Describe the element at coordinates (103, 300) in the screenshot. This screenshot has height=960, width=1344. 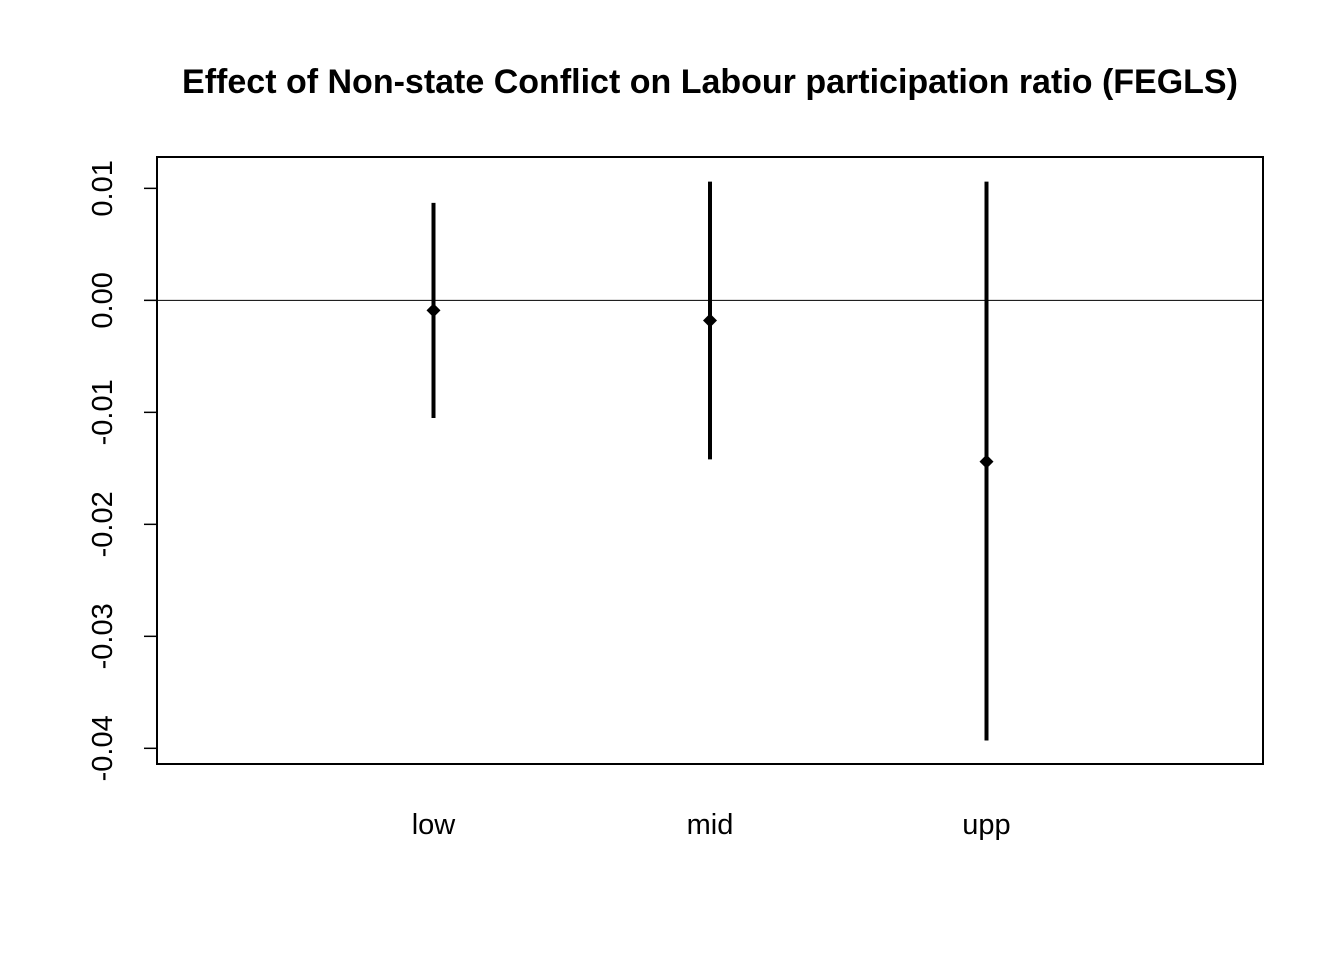
I see `y-tick-label: 0.00` at that location.